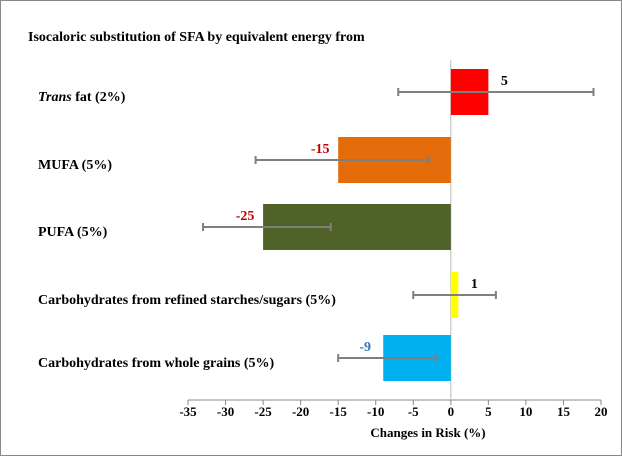 The image size is (622, 456). I want to click on x-tick-label: 5, so click(488, 411).